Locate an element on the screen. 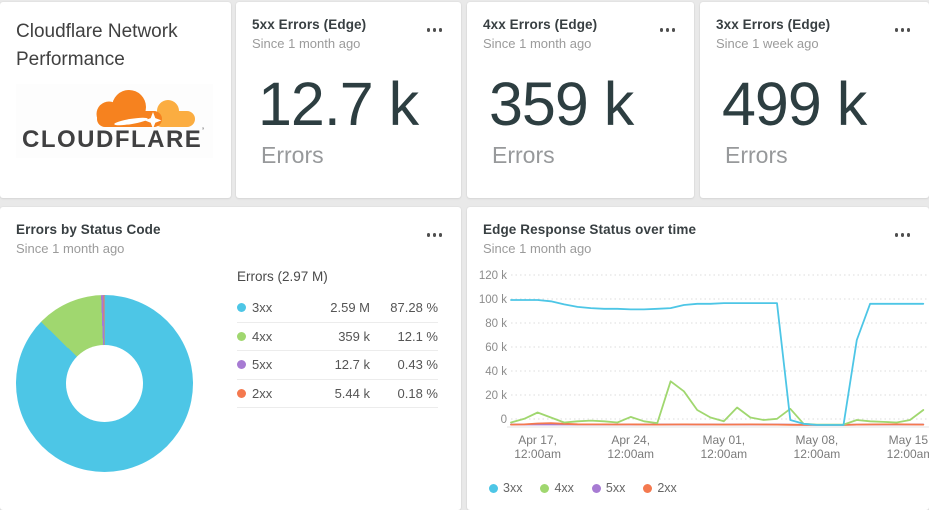  series-label: 3xx is located at coordinates (262, 308).